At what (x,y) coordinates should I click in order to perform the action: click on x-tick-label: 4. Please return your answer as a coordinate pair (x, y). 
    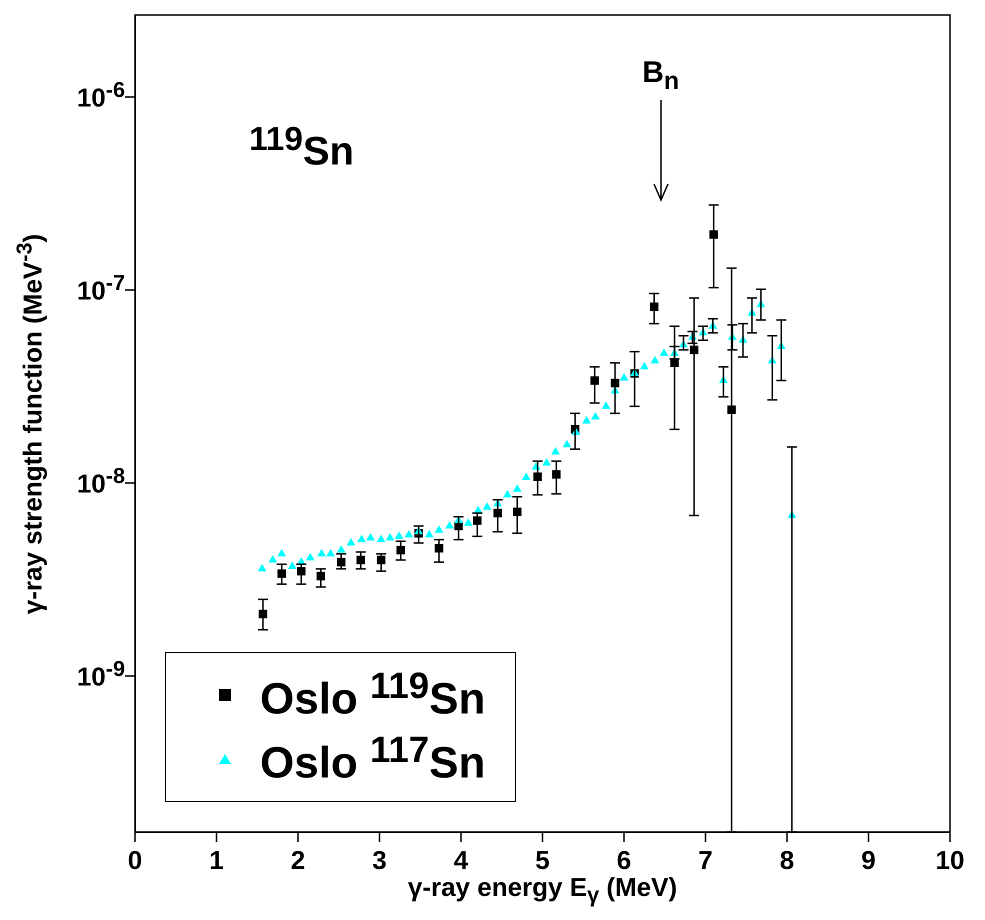
    Looking at the image, I should click on (461, 859).